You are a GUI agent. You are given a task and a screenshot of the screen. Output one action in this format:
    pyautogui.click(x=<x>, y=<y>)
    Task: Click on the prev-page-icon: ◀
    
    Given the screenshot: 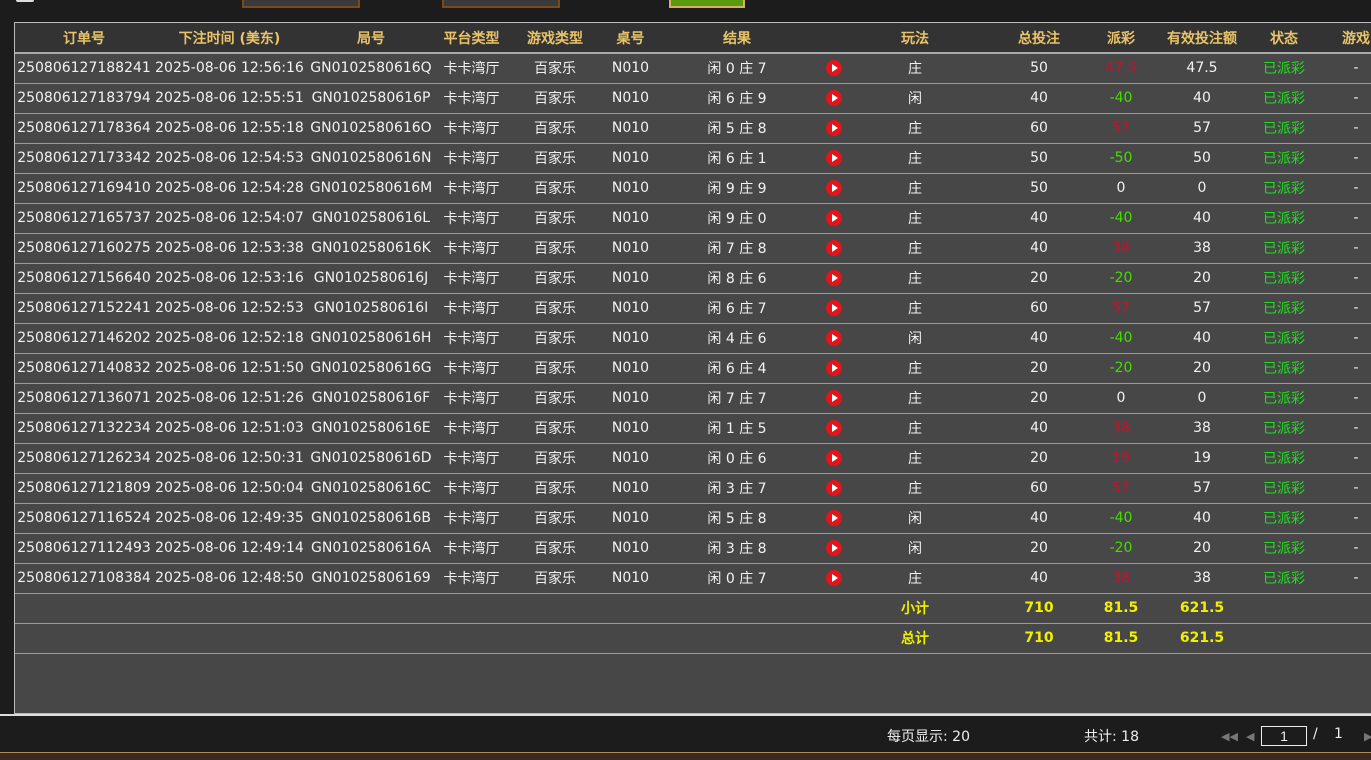 What is the action you would take?
    pyautogui.click(x=1250, y=736)
    